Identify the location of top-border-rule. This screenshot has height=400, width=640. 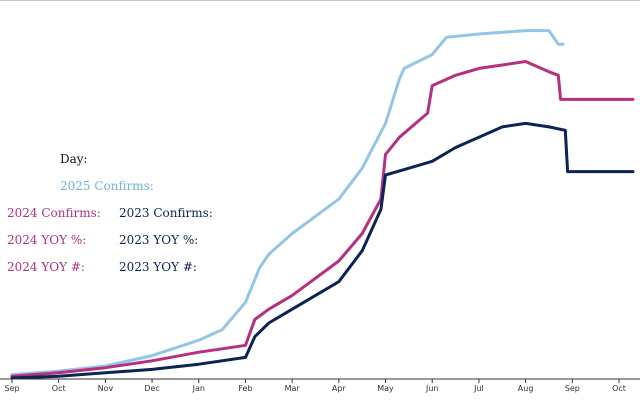
(320, 0).